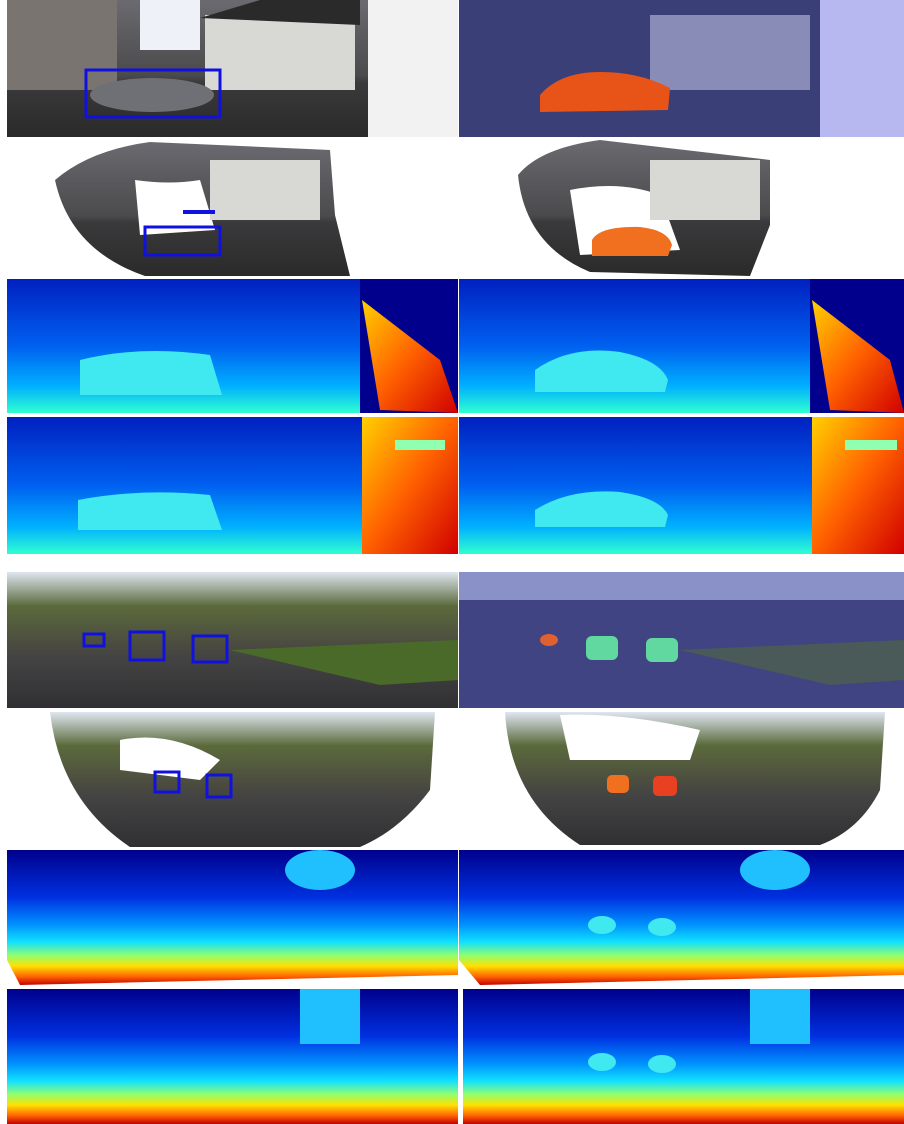  I want to click on scene-1-cloud-mask, so click(644, 208).